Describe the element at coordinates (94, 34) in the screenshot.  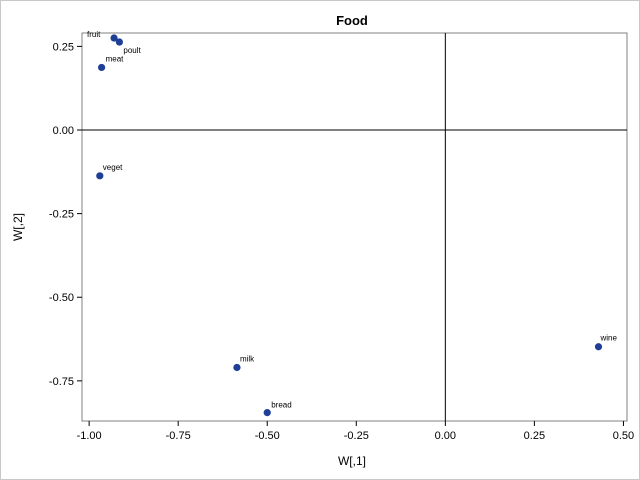
I see `point-label-fruit: fruit` at that location.